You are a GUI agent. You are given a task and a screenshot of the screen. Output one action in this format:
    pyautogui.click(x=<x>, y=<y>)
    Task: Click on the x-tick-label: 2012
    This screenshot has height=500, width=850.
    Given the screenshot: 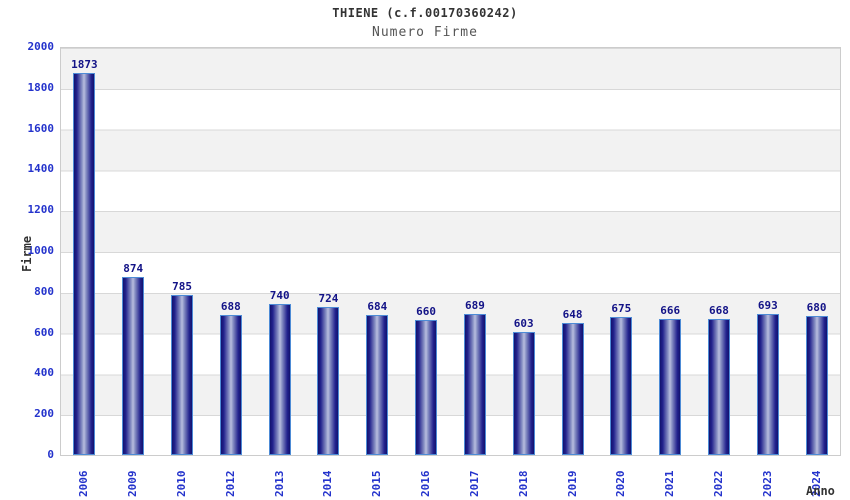 What is the action you would take?
    pyautogui.click(x=230, y=484)
    